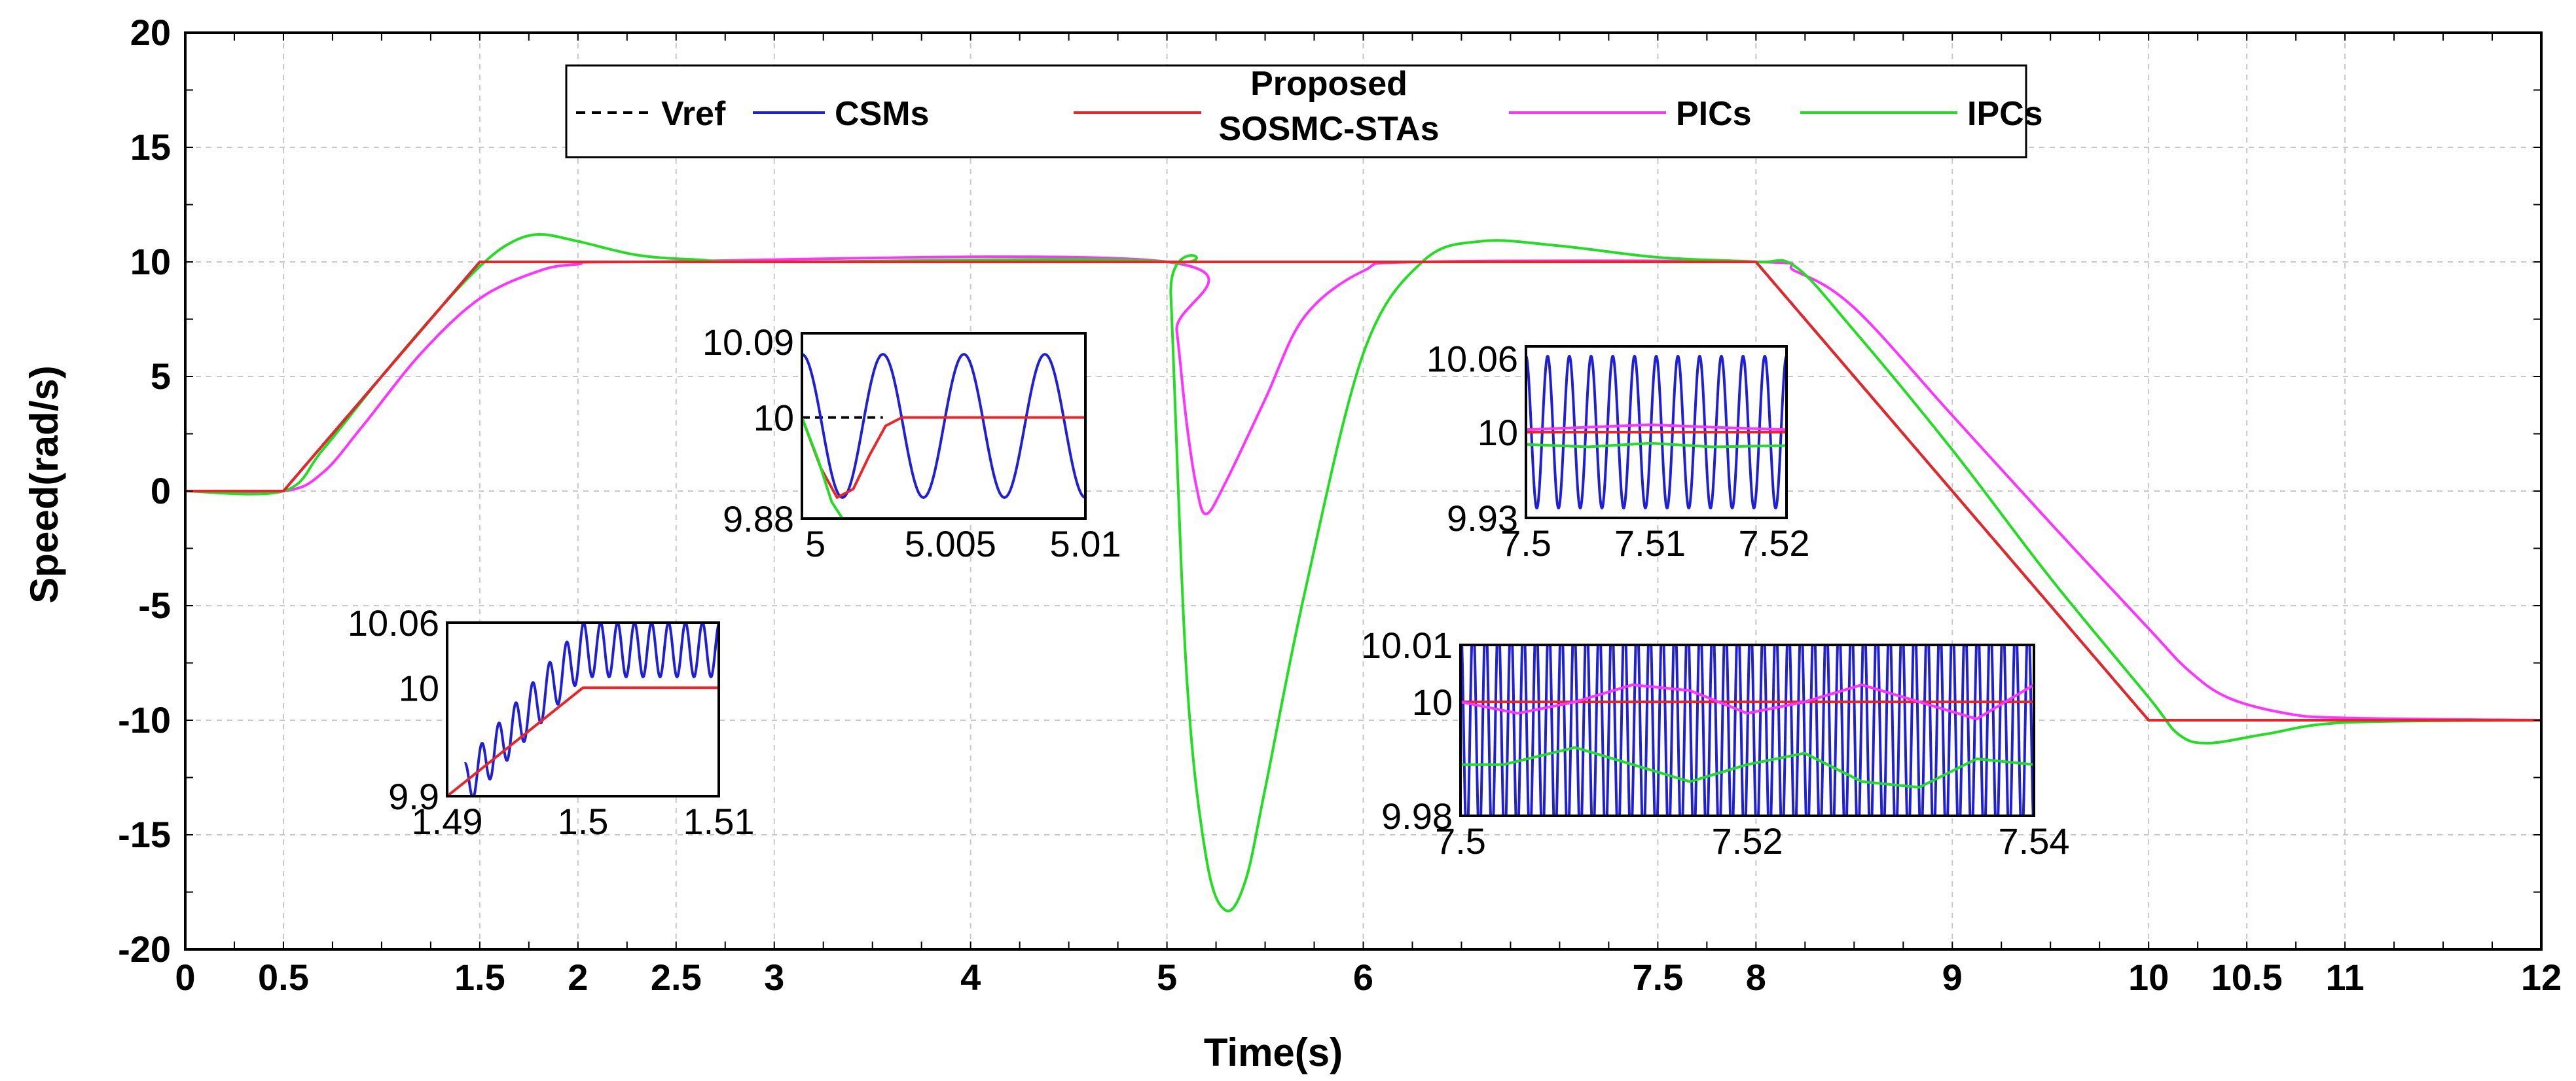 The image size is (2576, 1081). What do you see at coordinates (2148, 977) in the screenshot?
I see `x-tick-label: 10` at bounding box center [2148, 977].